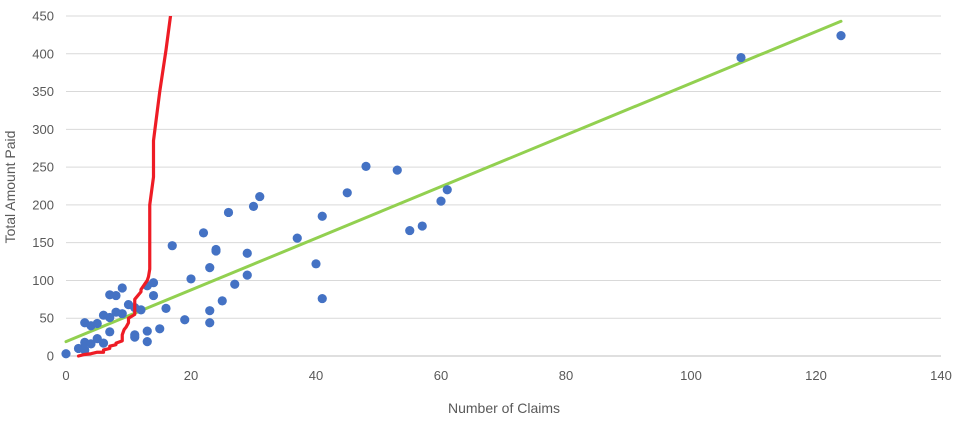  Describe the element at coordinates (43, 204) in the screenshot. I see `y-tick-label: 200` at that location.